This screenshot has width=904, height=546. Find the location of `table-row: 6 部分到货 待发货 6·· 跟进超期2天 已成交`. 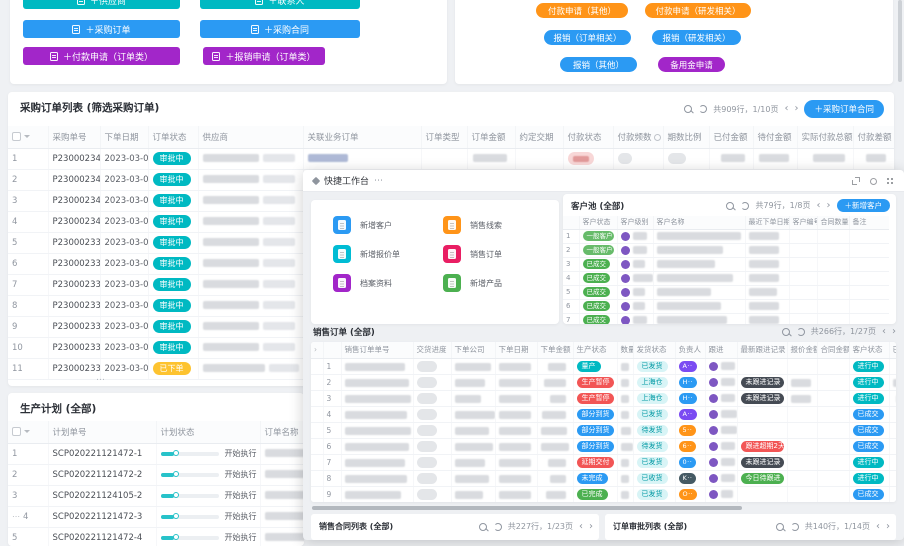

table-row: 6 部分到货 待发货 6·· 跟进超期2天 已成交 is located at coordinates (603, 446).